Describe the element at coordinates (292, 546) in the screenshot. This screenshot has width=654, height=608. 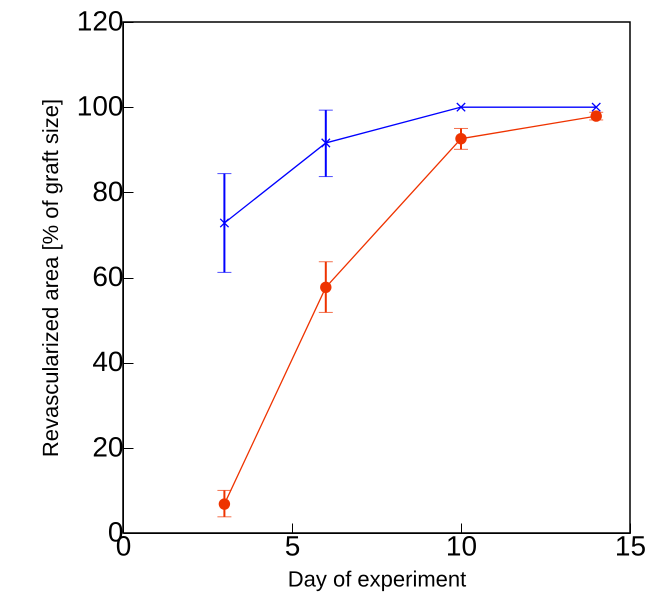
I see `x-tick-label: 5` at that location.